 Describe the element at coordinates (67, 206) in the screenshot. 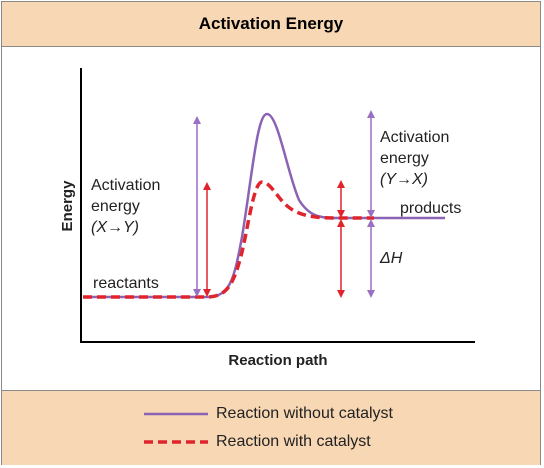

I see `y-axis-label: Energy` at that location.